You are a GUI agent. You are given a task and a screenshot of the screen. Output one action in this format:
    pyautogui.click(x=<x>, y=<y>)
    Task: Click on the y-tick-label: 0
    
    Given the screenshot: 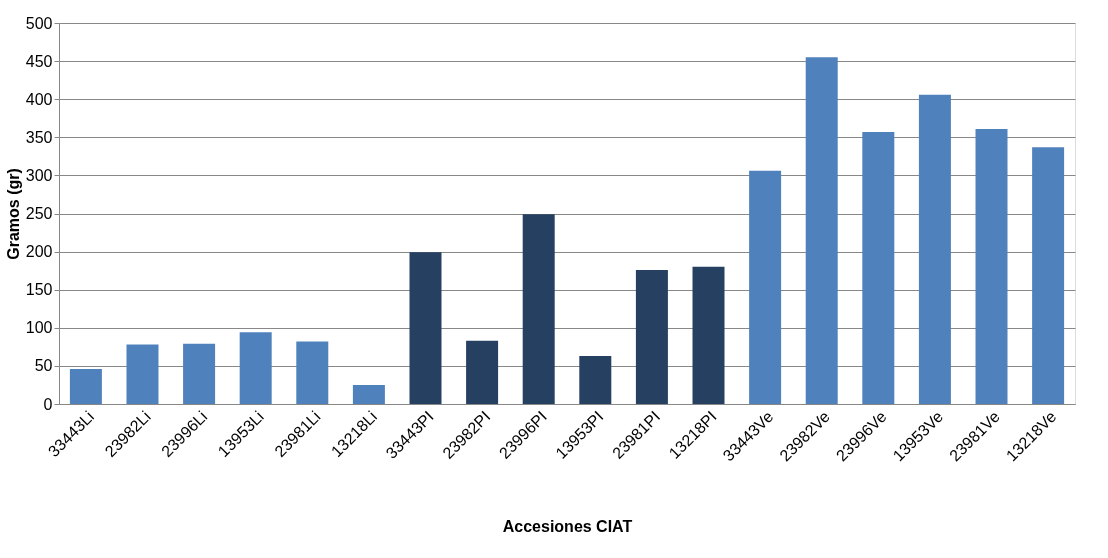 What is the action you would take?
    pyautogui.click(x=48, y=404)
    